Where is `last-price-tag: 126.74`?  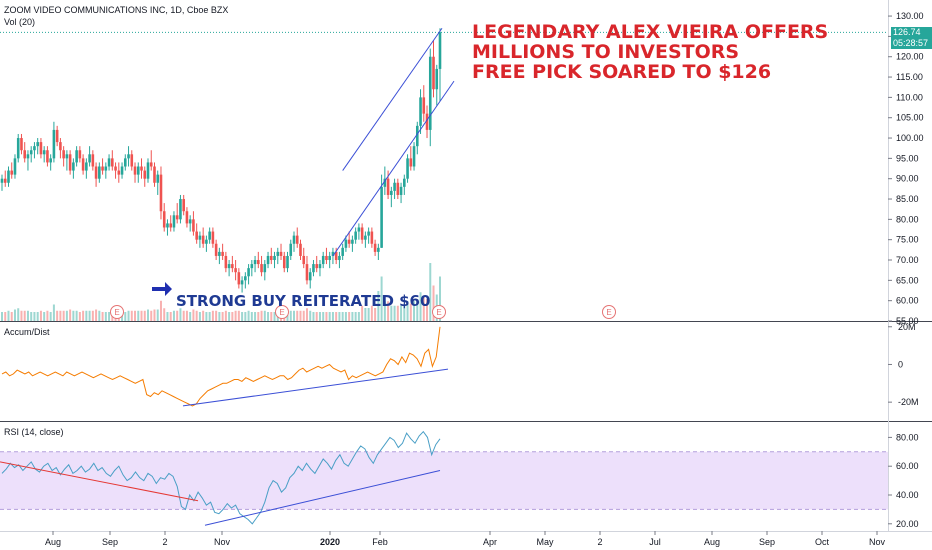 last-price-tag: 126.74 is located at coordinates (911, 32).